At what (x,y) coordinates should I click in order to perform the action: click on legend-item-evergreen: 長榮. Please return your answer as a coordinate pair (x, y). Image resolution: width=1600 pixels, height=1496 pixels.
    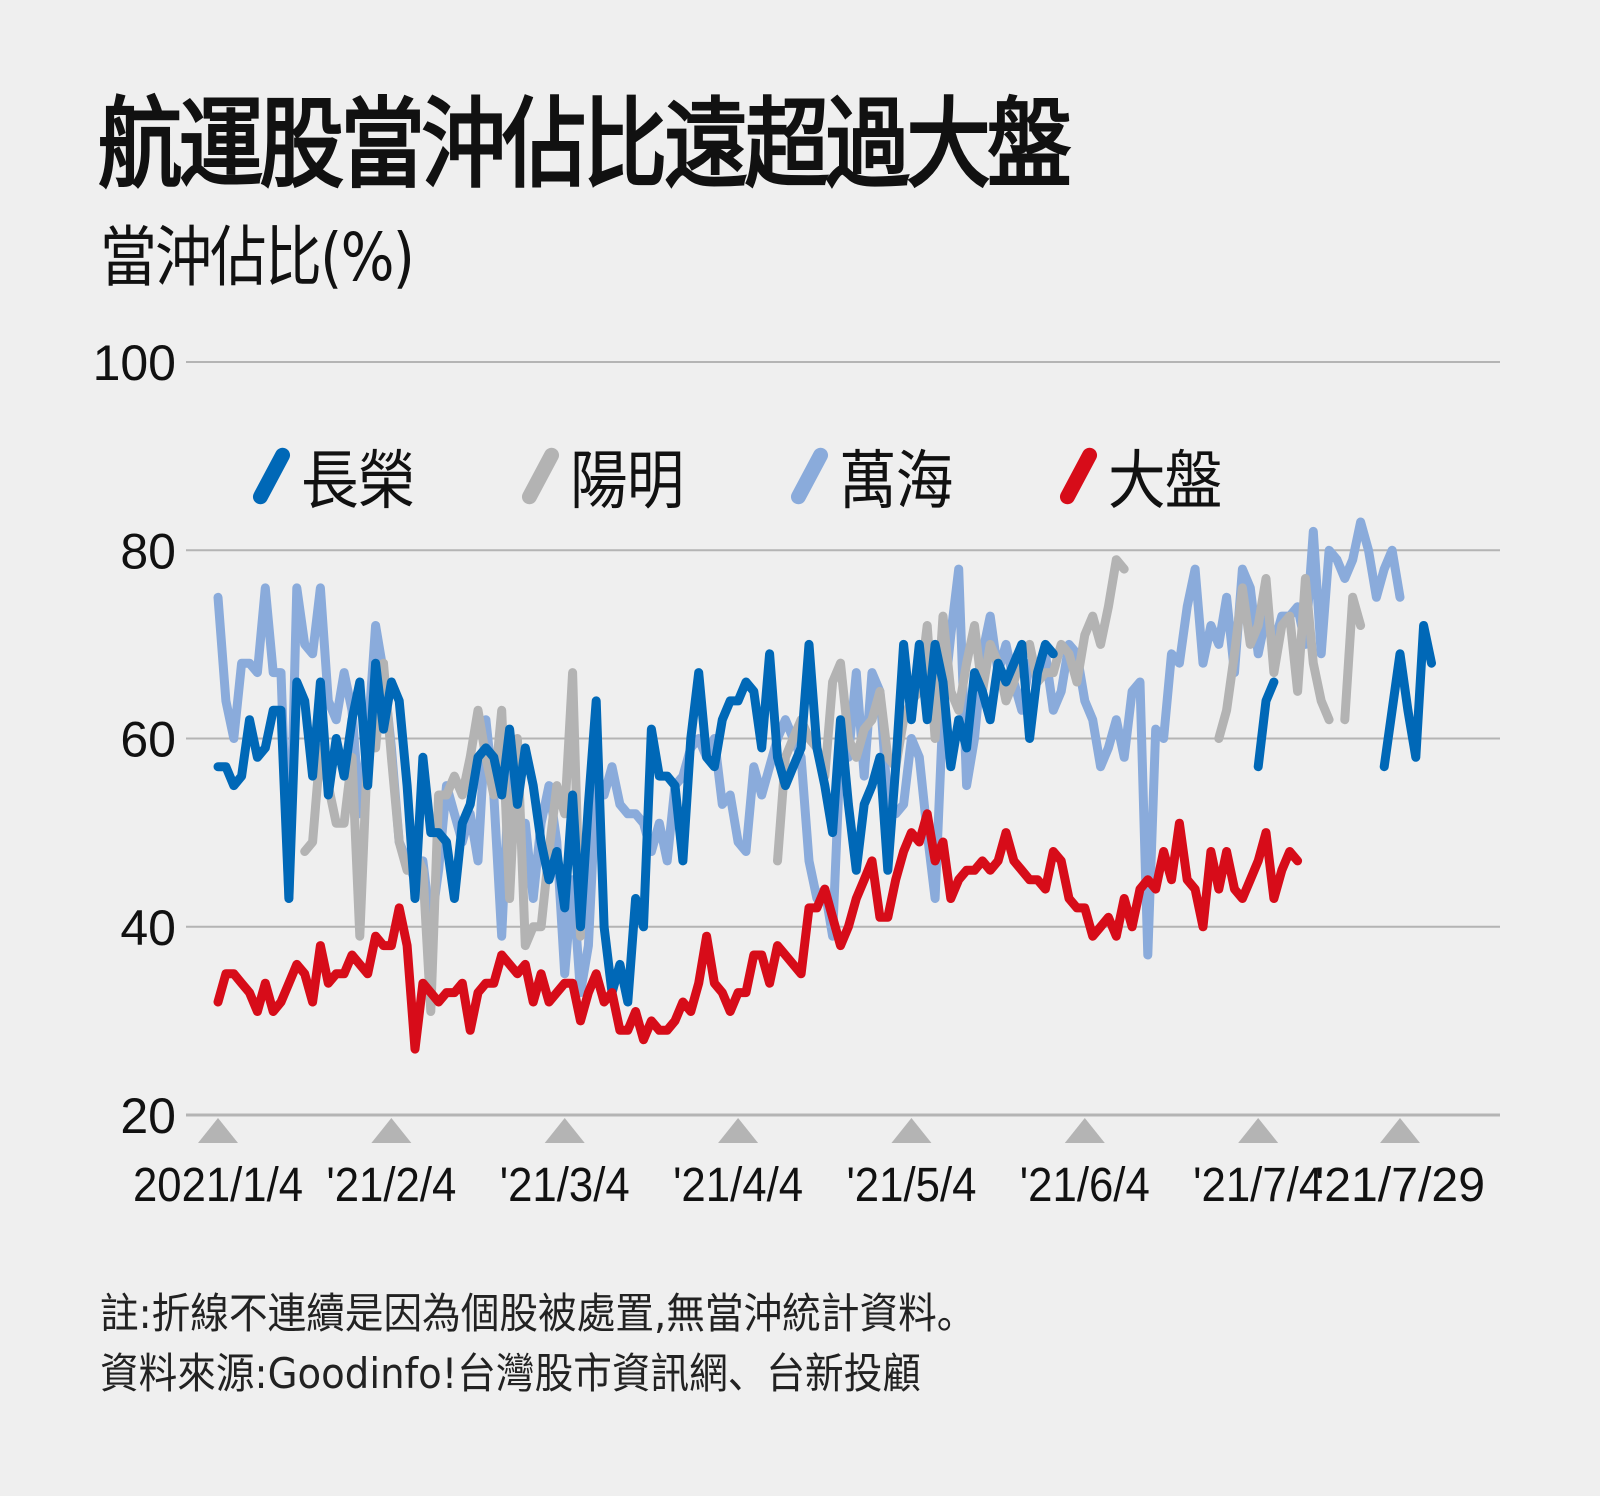
    Looking at the image, I should click on (334, 476).